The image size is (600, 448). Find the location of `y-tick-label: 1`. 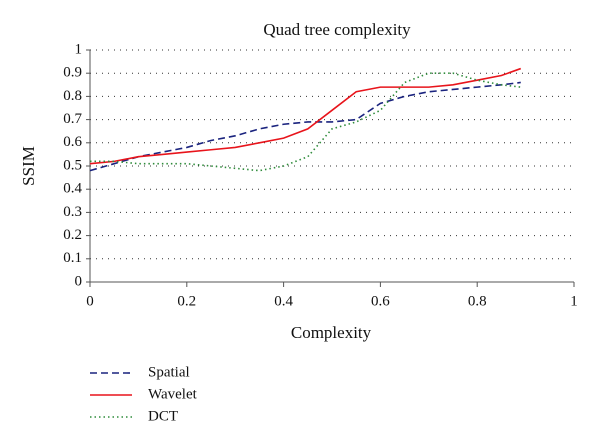

y-tick-label: 1 is located at coordinates (79, 49).